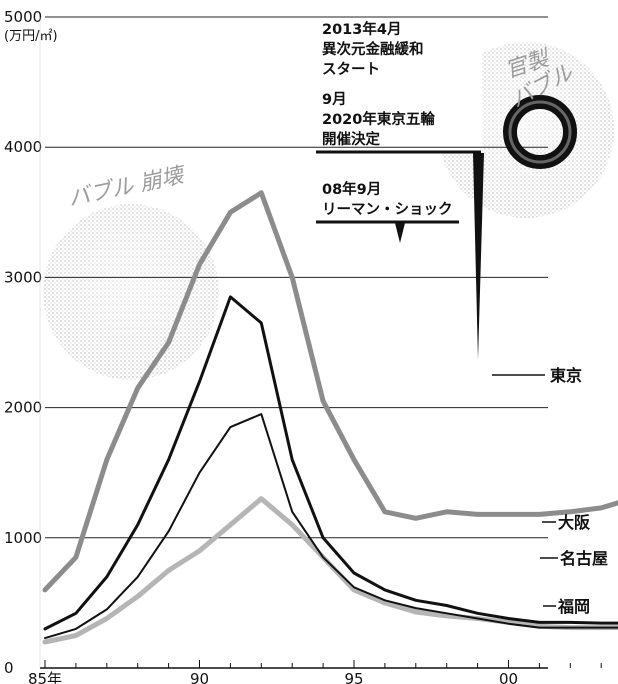 This screenshot has height=684, width=618. I want to click on x-tick-label-1995: 95, so click(353, 677).